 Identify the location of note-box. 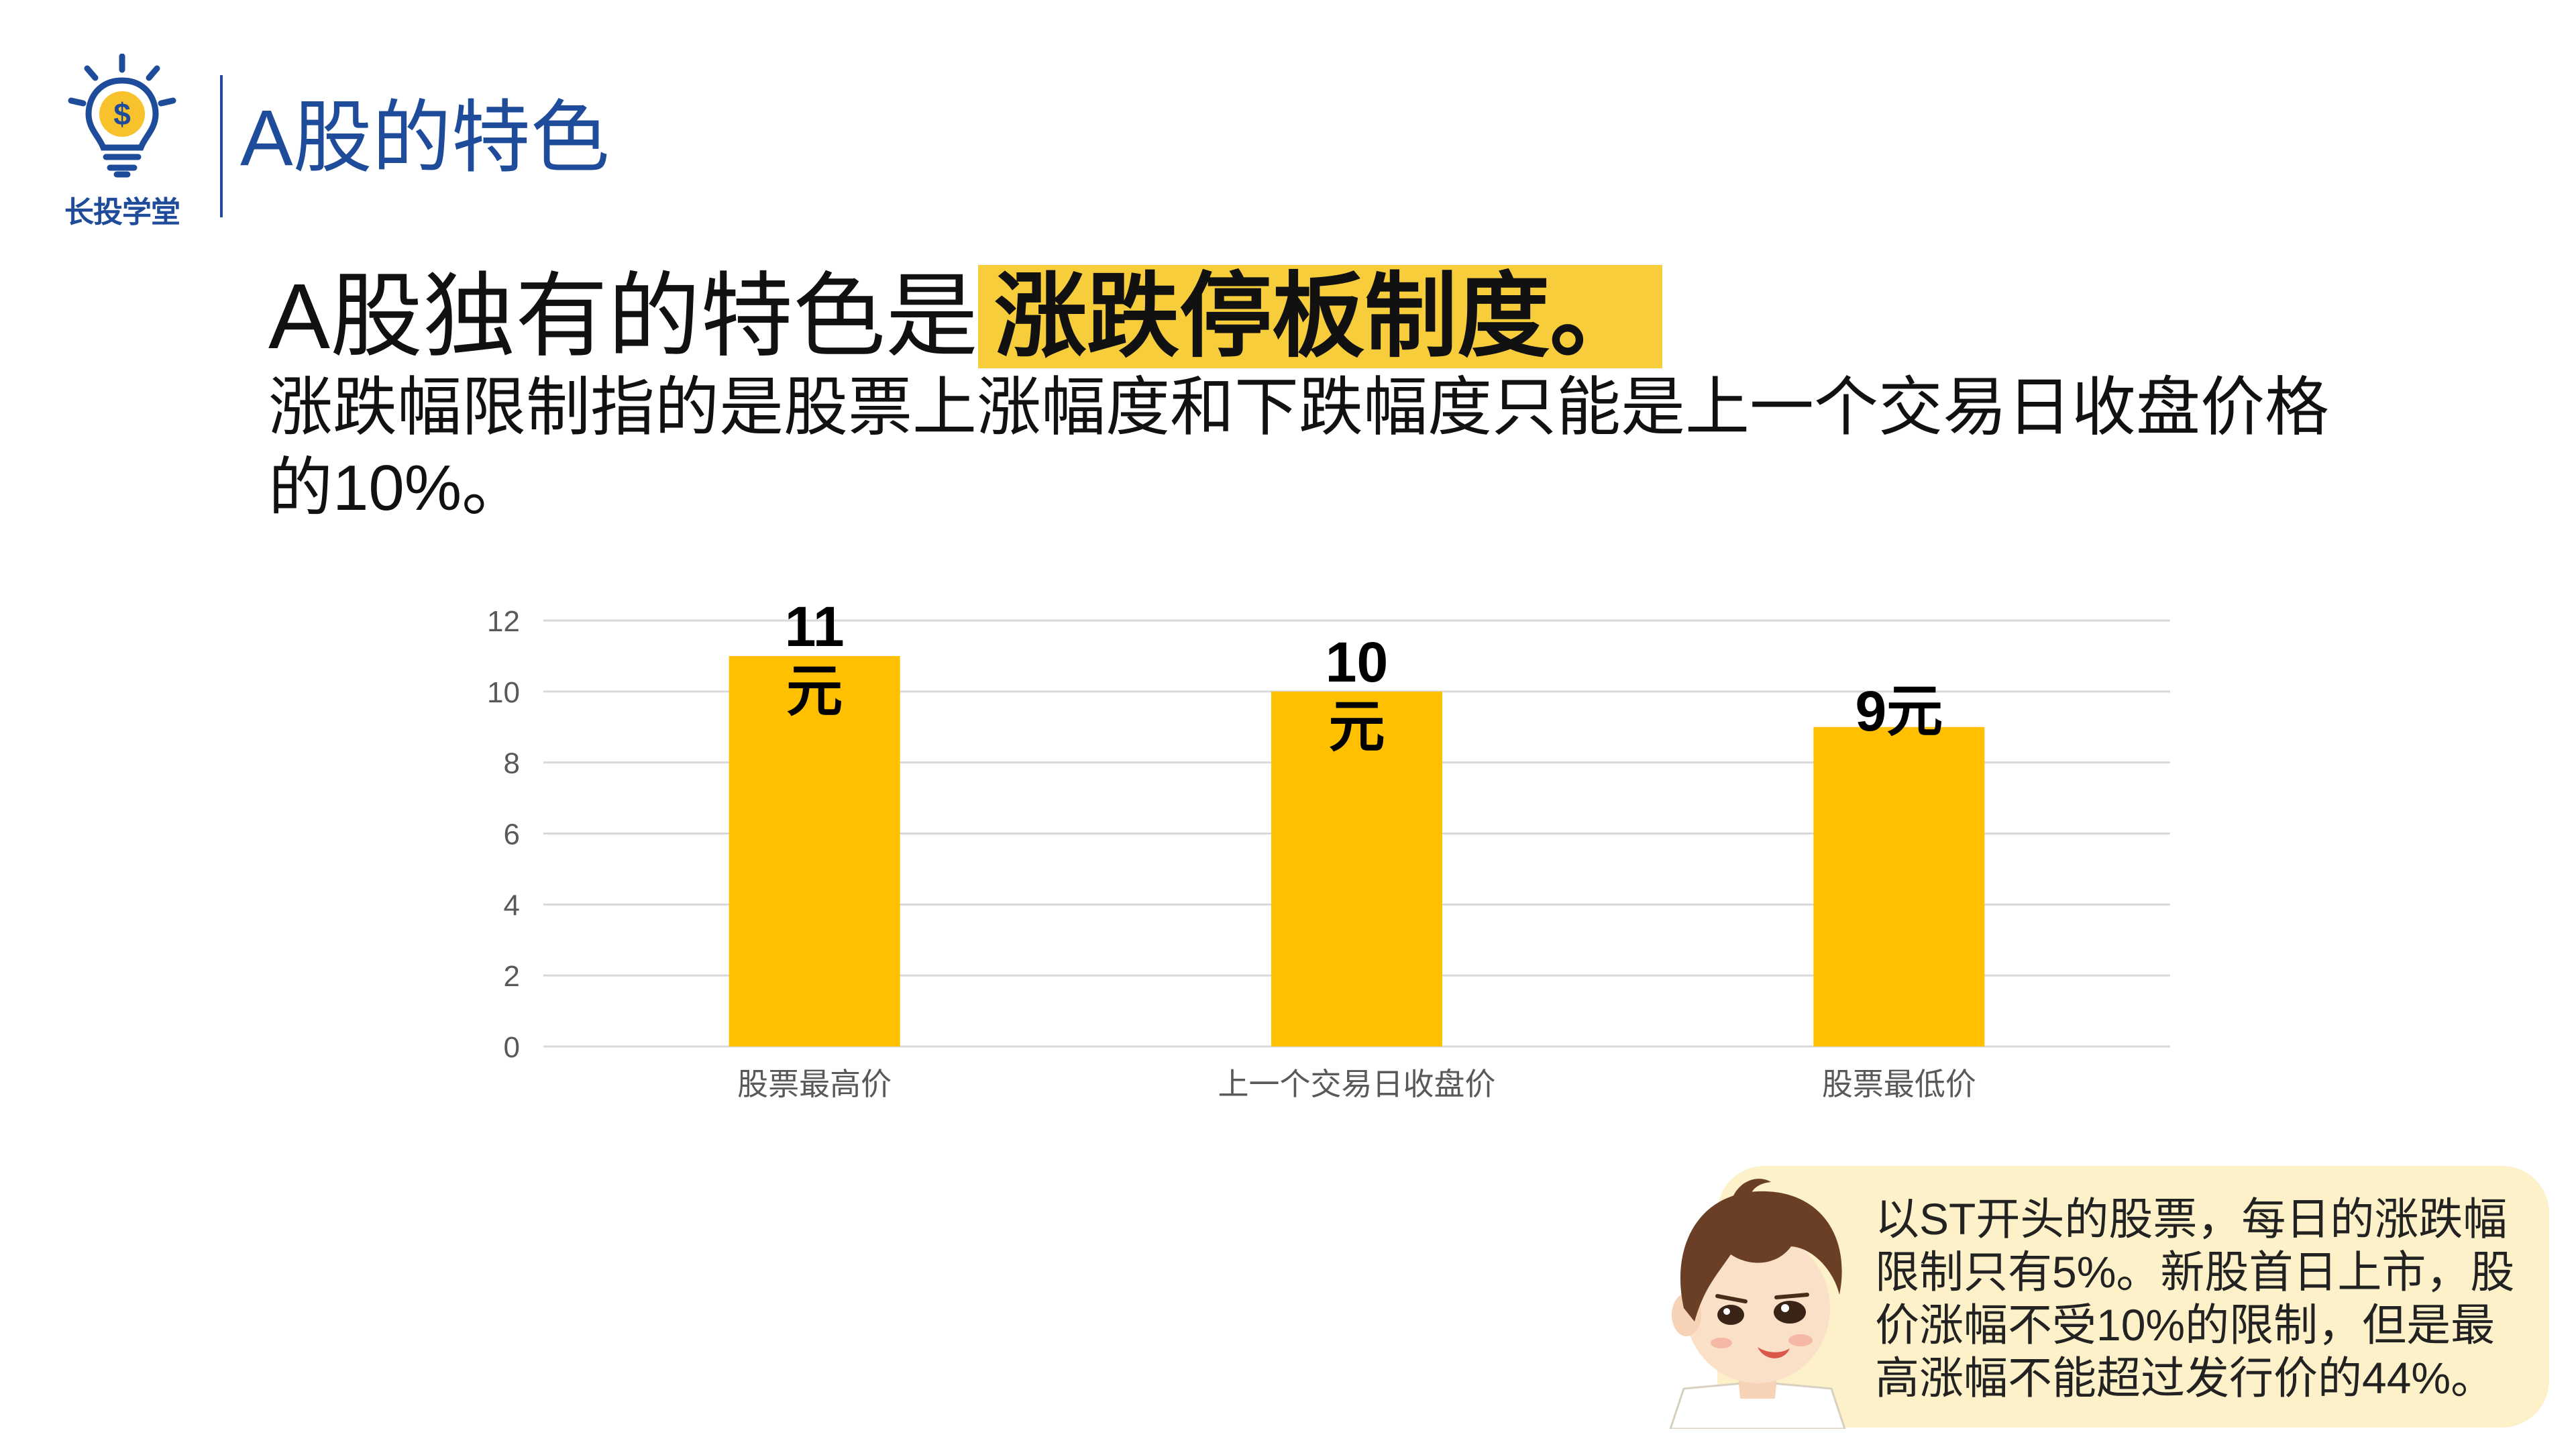
(2133, 1297).